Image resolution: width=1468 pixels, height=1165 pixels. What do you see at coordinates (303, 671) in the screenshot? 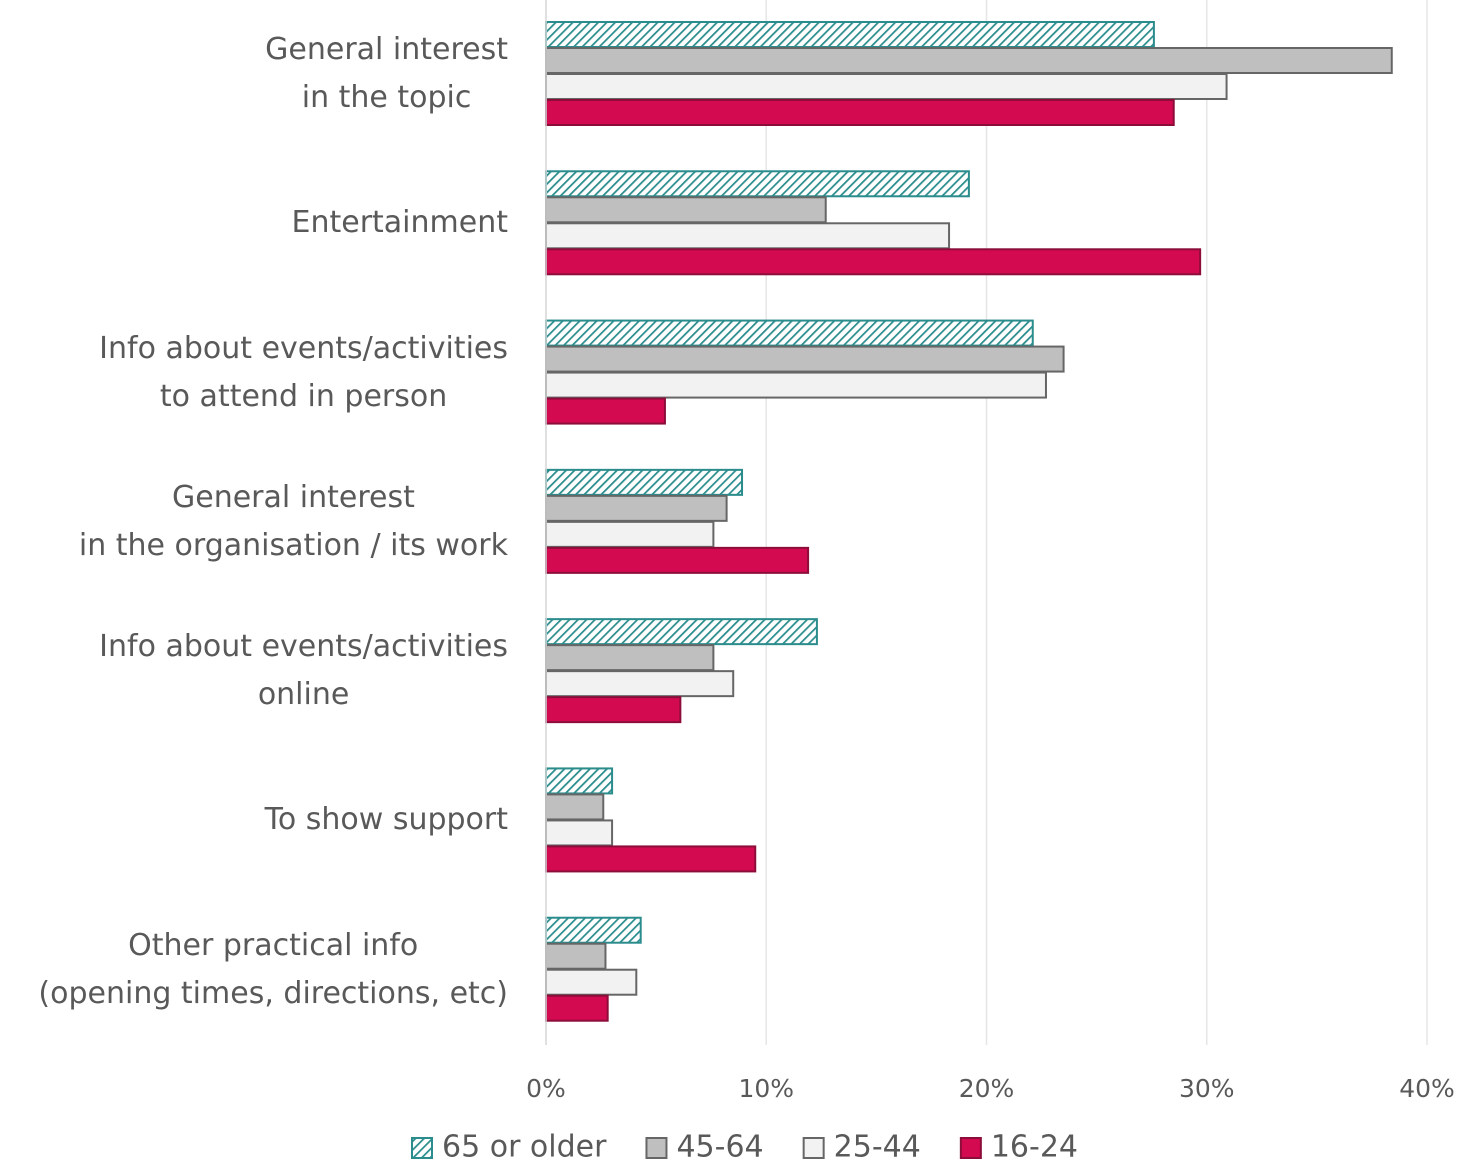
I see `category-label: Info about events/activities online` at bounding box center [303, 671].